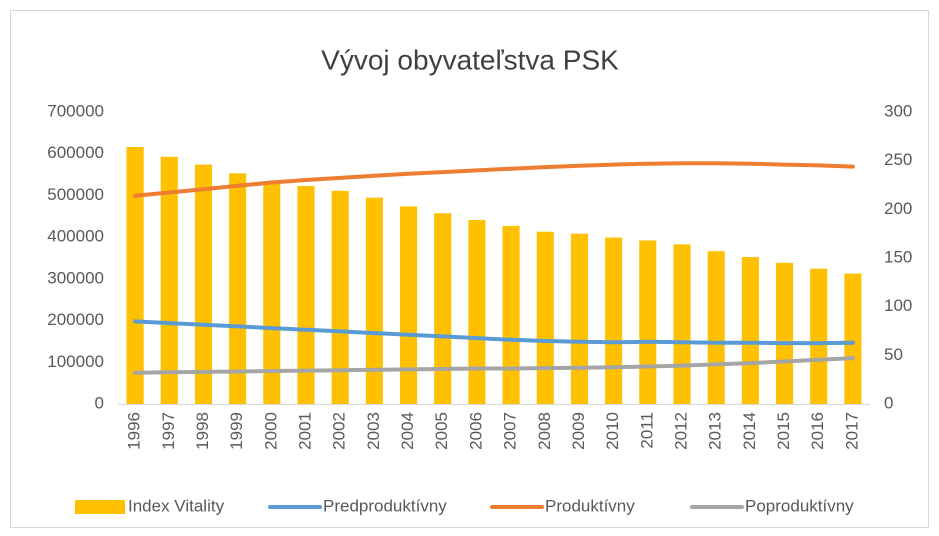 The image size is (939, 536). Describe the element at coordinates (304, 431) in the screenshot. I see `x-tick-label: 2001` at that location.